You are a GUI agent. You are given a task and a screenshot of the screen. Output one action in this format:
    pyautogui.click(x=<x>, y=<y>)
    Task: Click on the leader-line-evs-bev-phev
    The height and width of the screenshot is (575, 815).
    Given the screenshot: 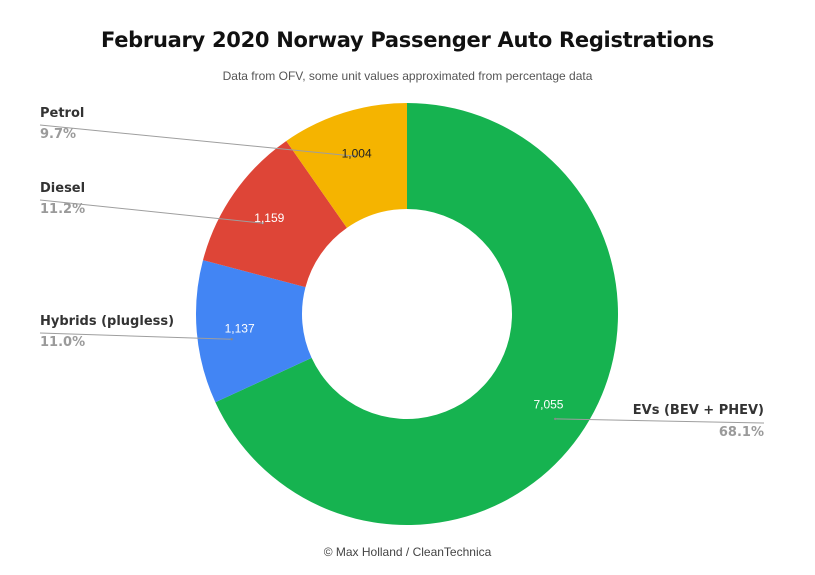 What is the action you would take?
    pyautogui.click(x=660, y=421)
    